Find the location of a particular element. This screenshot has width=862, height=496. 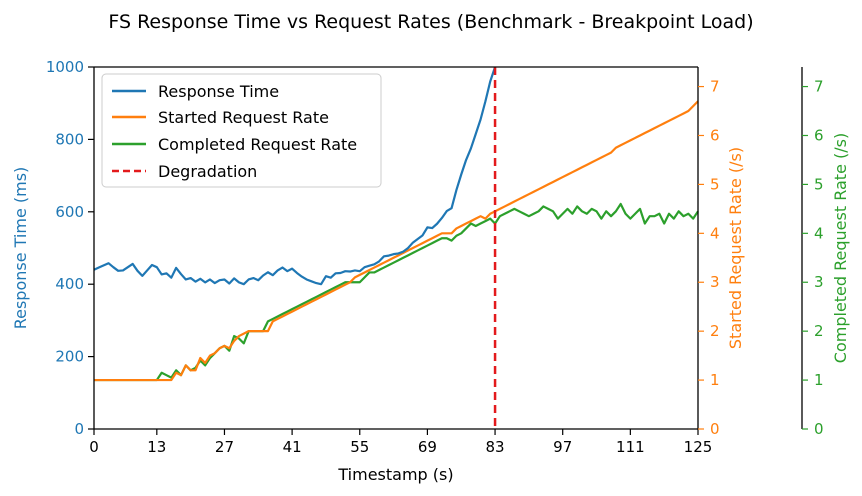

y-right2-tick-label: 7 is located at coordinates (819, 87).